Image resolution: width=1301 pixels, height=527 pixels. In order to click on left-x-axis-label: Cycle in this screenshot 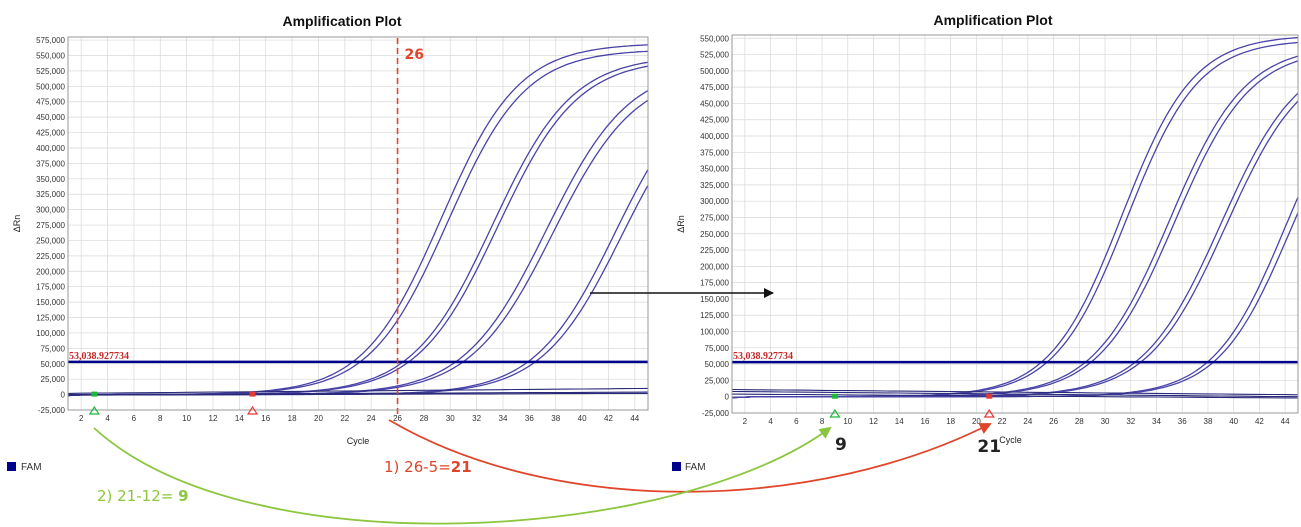, I will do `click(358, 441)`.